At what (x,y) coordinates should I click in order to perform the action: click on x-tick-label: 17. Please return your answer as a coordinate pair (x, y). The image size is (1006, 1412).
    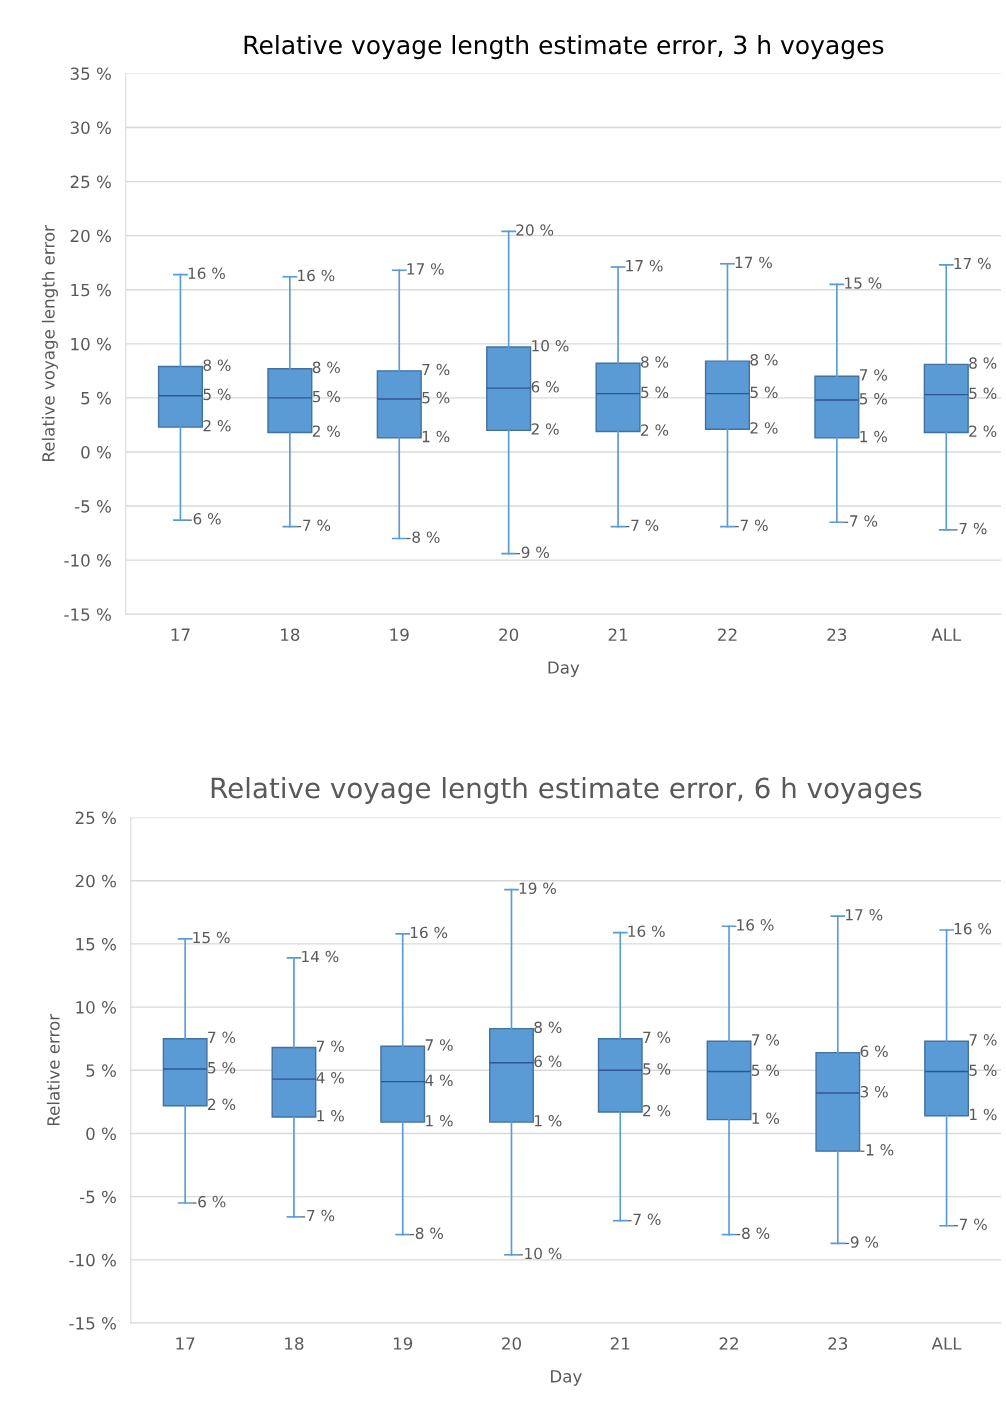
    Looking at the image, I should click on (180, 634).